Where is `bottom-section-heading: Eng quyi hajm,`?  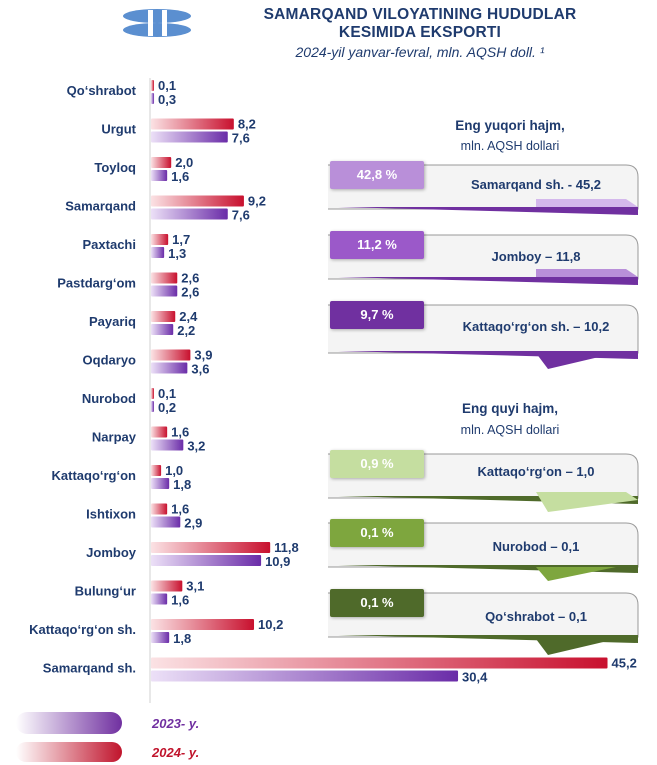 bottom-section-heading: Eng quyi hajm, is located at coordinates (509, 408).